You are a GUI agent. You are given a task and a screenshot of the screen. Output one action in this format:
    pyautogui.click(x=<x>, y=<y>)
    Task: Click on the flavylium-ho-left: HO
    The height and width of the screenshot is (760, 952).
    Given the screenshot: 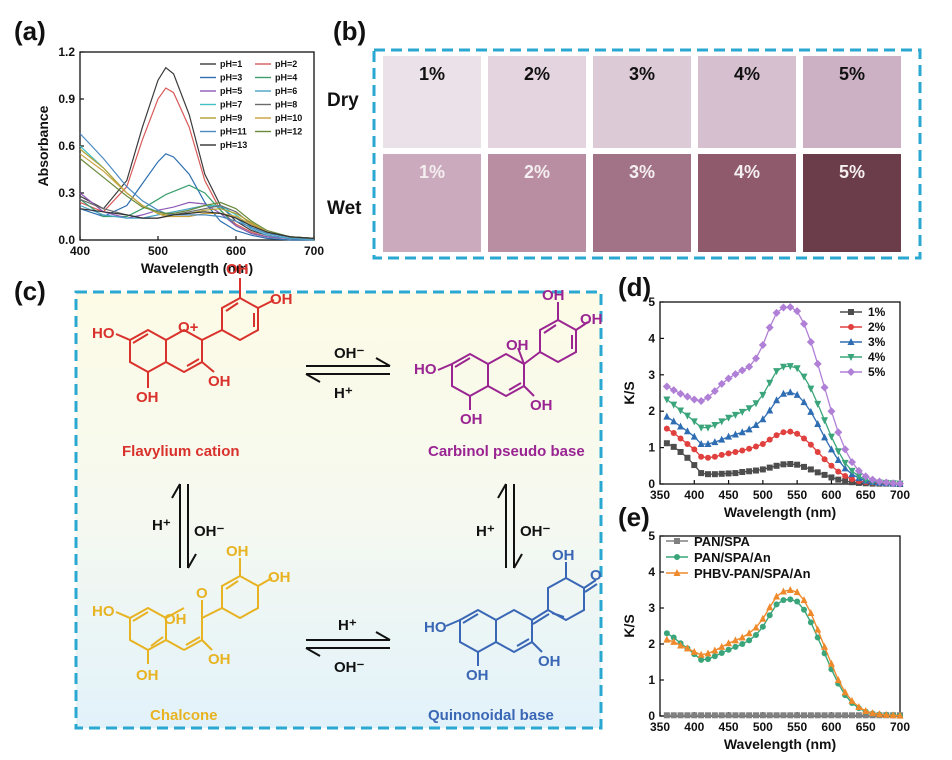 What is the action you would take?
    pyautogui.click(x=103, y=333)
    